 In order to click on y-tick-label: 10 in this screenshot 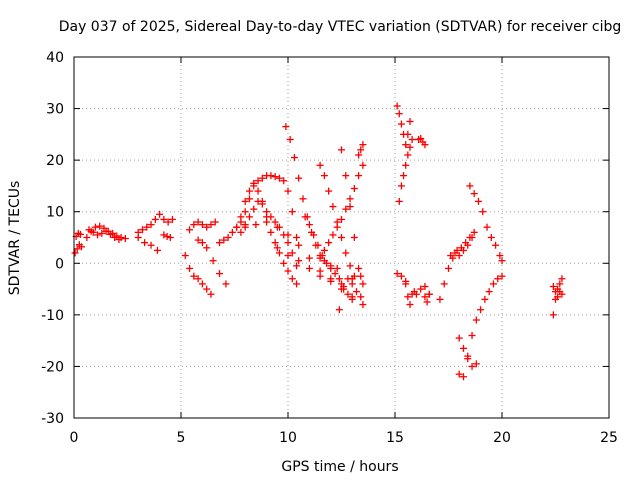, I will do `click(55, 213)`.